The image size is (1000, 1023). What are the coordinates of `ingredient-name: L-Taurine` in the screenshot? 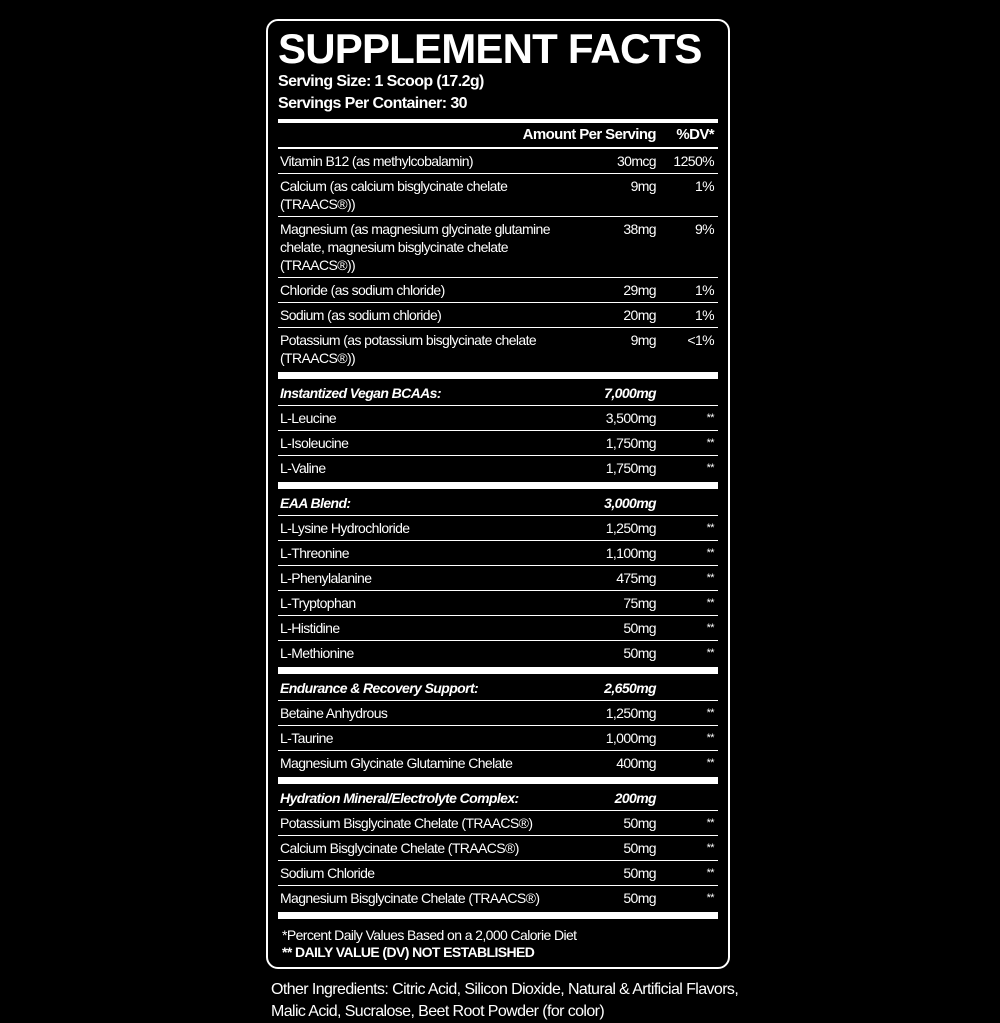 It's located at (307, 738).